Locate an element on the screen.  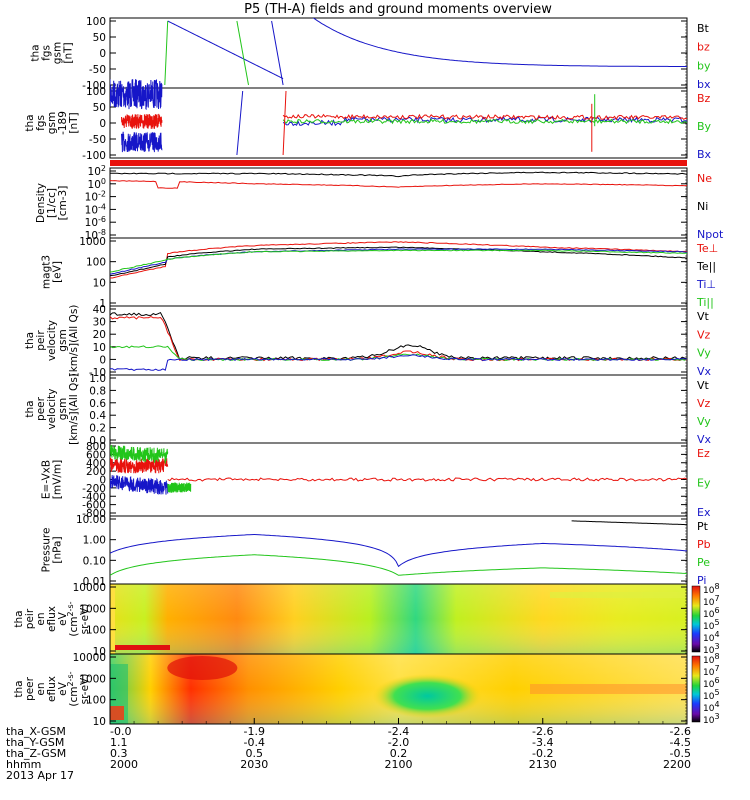
y-tick-label: -600 is located at coordinates (94, 506).